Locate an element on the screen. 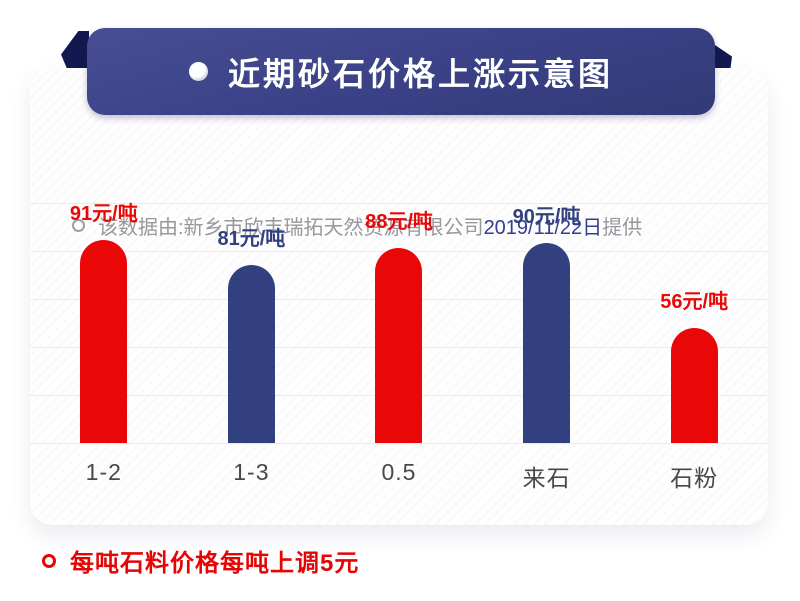 The image size is (800, 601). circle-bullet-icon is located at coordinates (78, 225).